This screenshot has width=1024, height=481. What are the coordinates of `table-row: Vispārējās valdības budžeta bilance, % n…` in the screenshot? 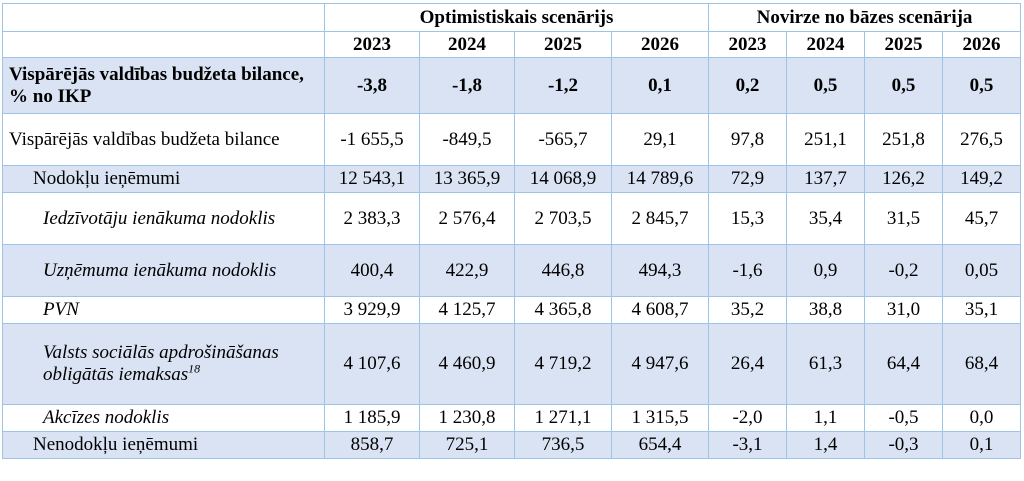 It's located at (512, 85).